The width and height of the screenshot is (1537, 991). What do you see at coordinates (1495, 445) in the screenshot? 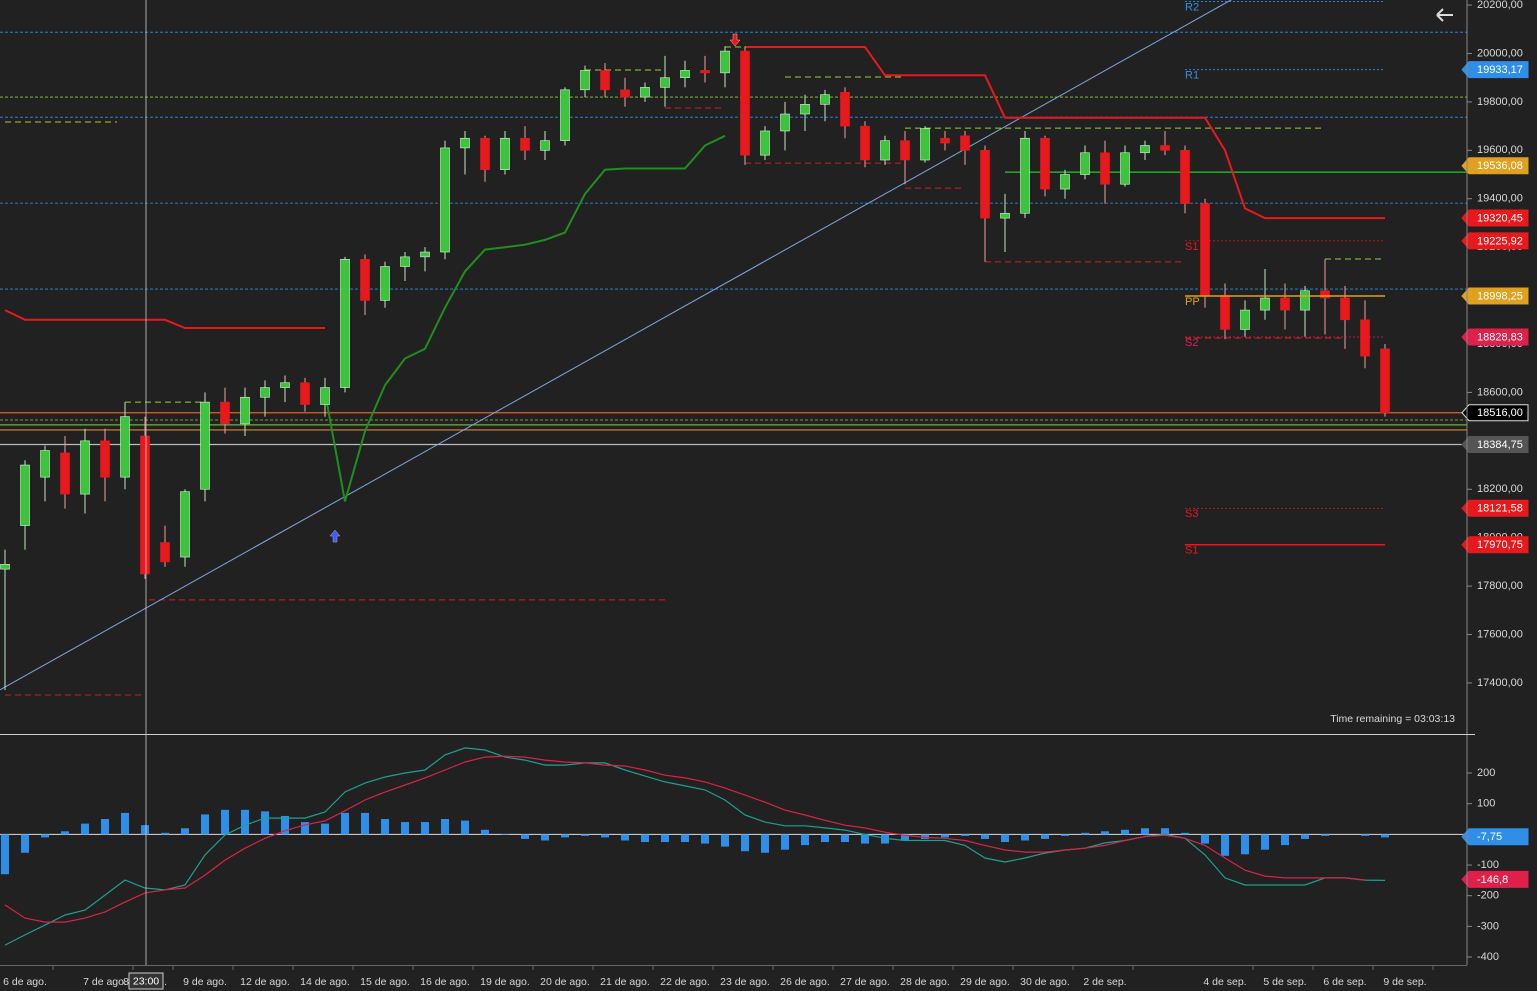
I see `price-tag: 18384,75` at bounding box center [1495, 445].